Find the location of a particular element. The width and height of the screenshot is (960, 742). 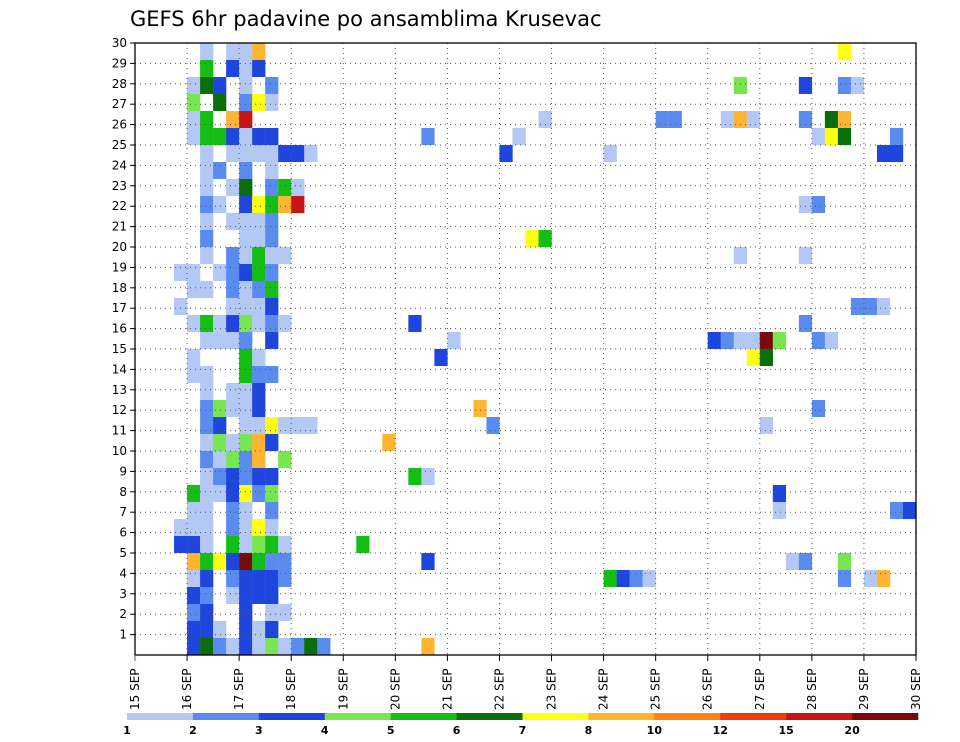

y-tick-label: 20 is located at coordinates (119, 247).